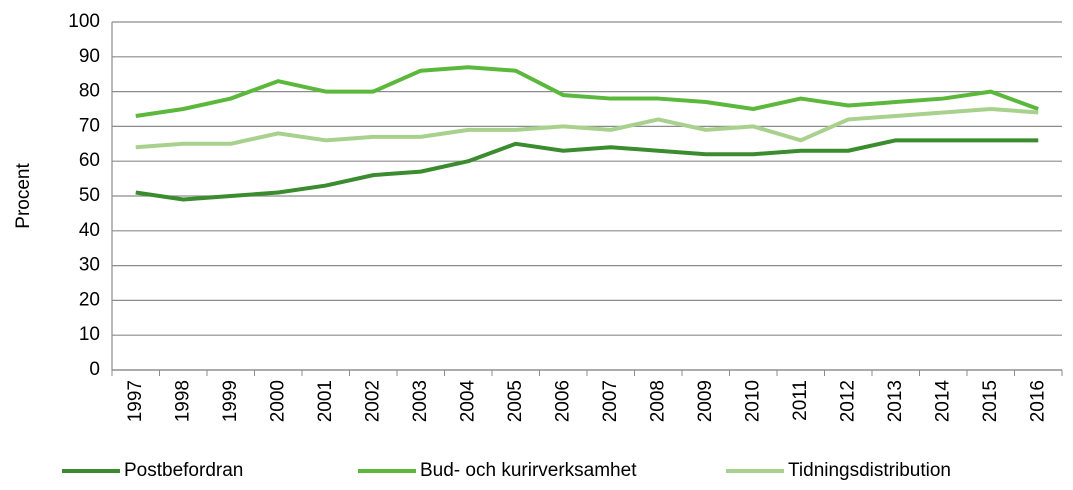 The image size is (1073, 490). Describe the element at coordinates (89, 230) in the screenshot. I see `y-tick-label: 40` at that location.